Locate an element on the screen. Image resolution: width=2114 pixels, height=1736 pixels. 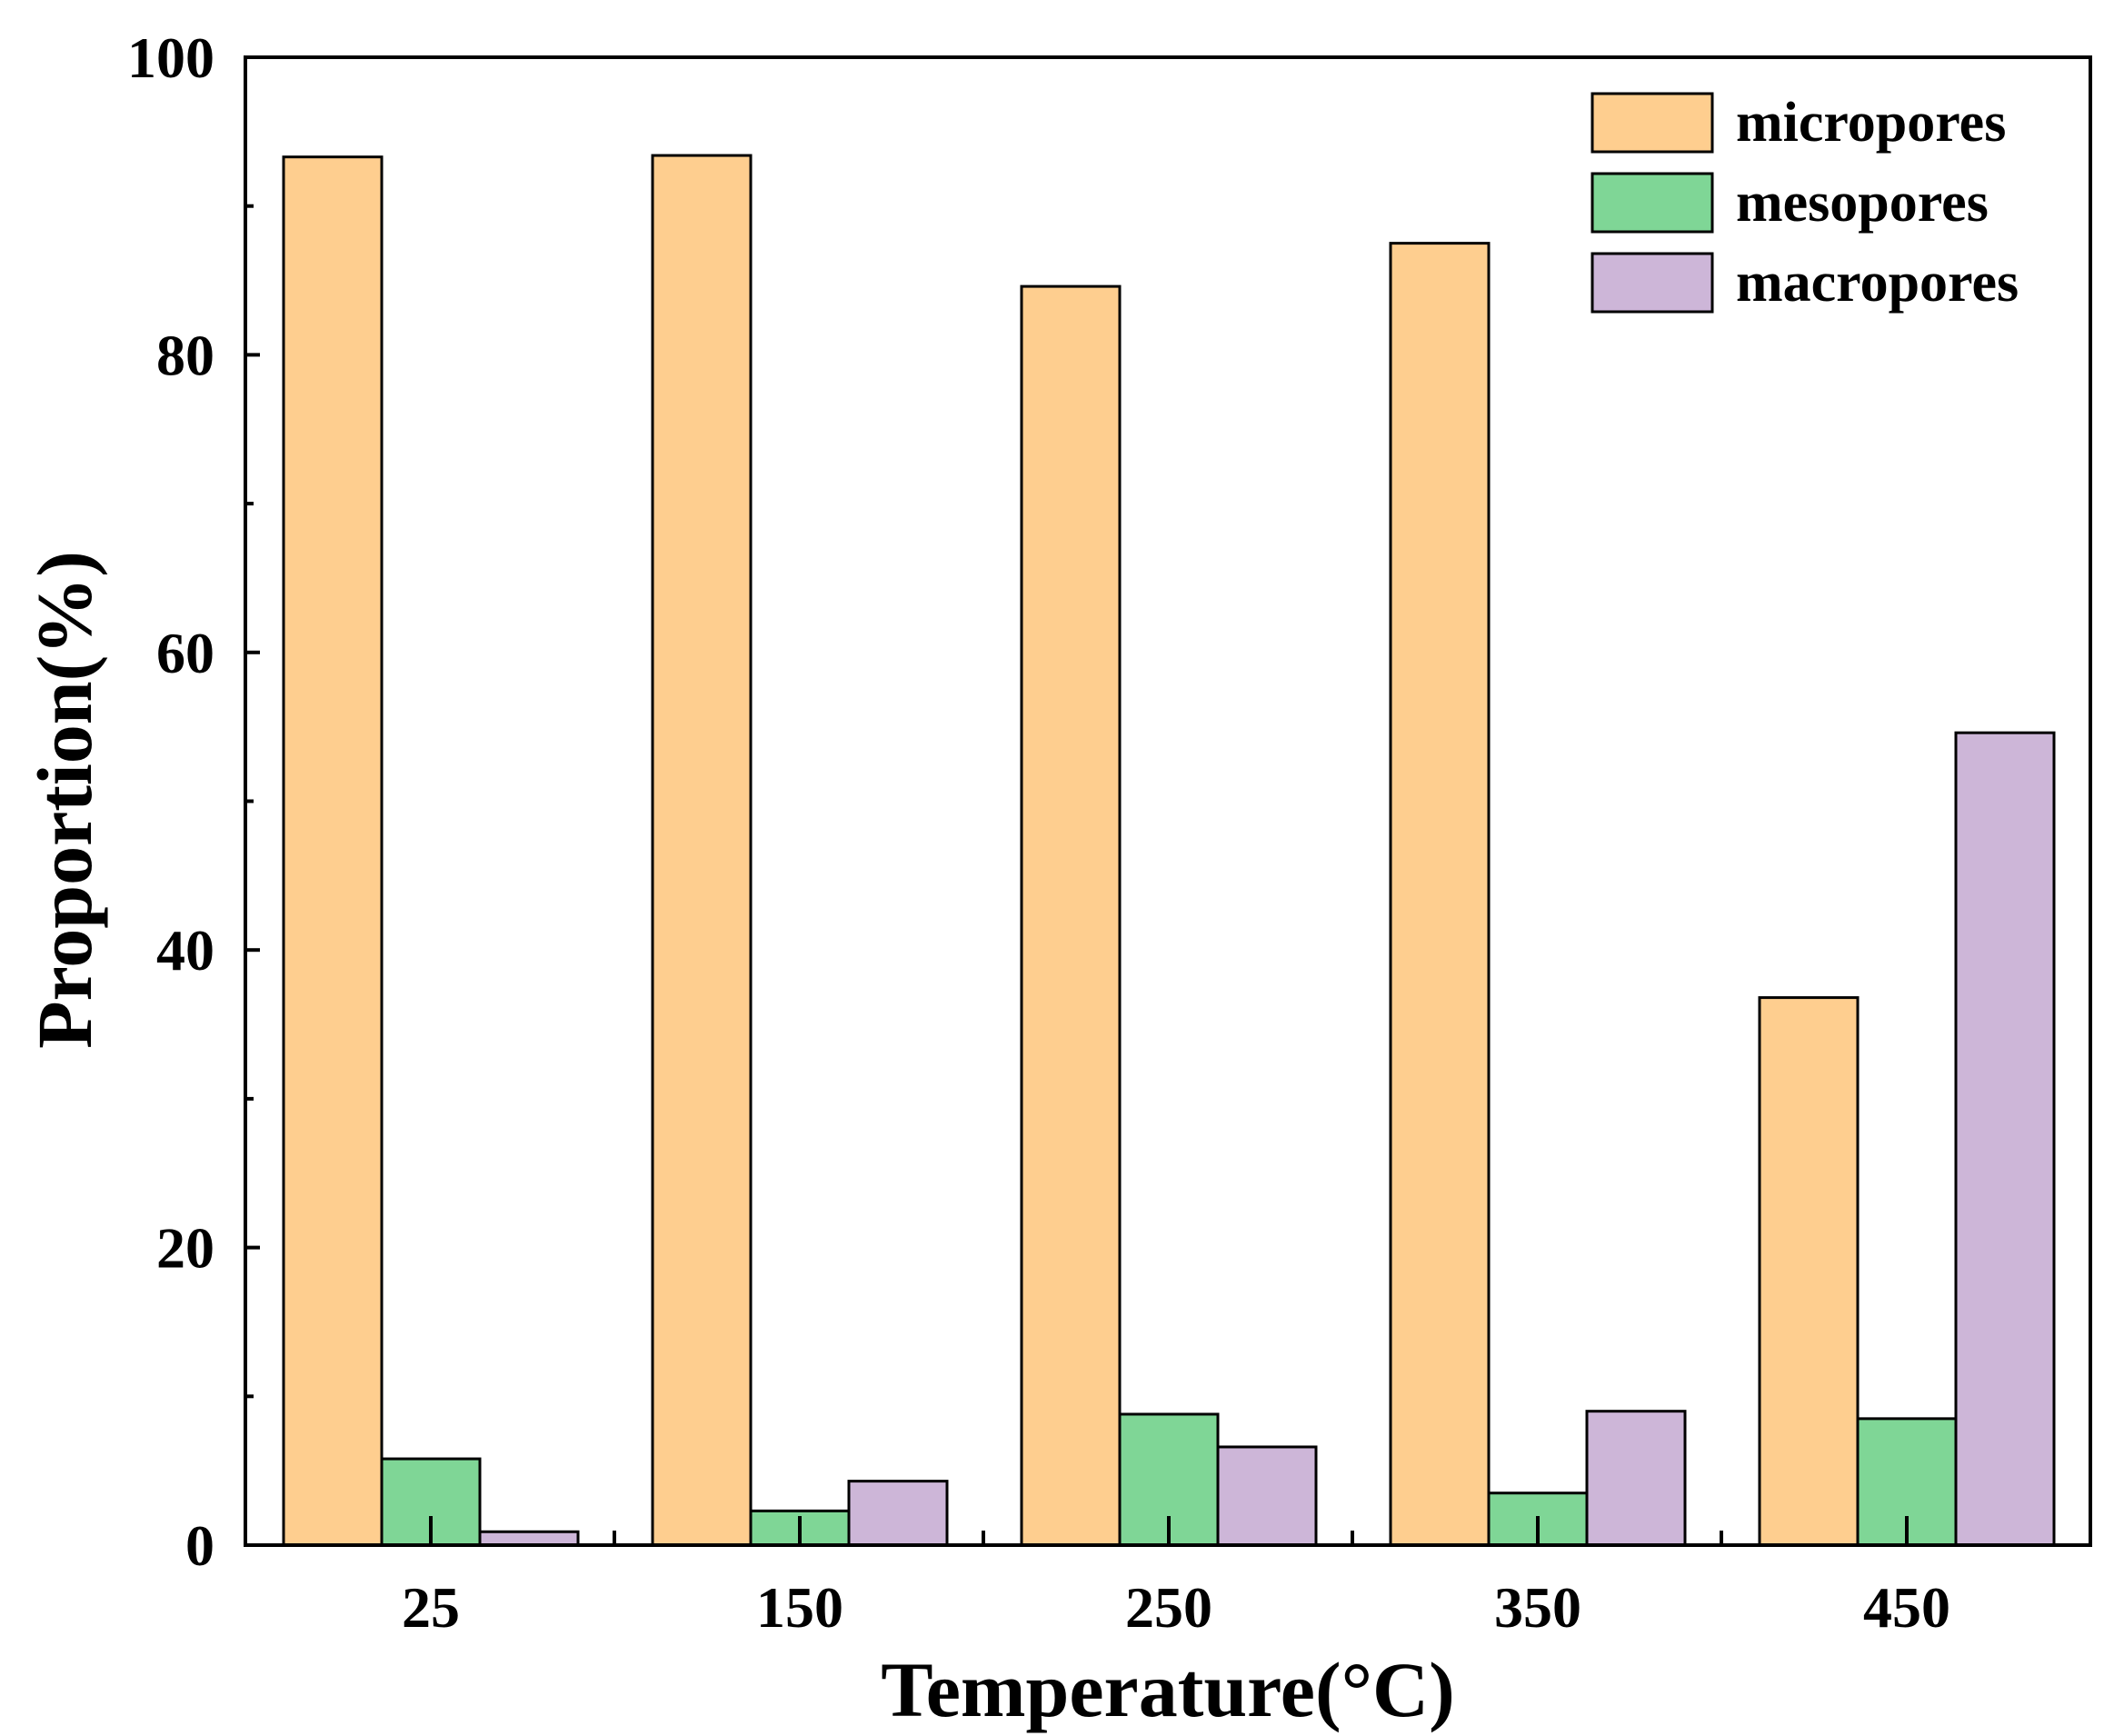
x-tick-label: 25 is located at coordinates (431, 1607).